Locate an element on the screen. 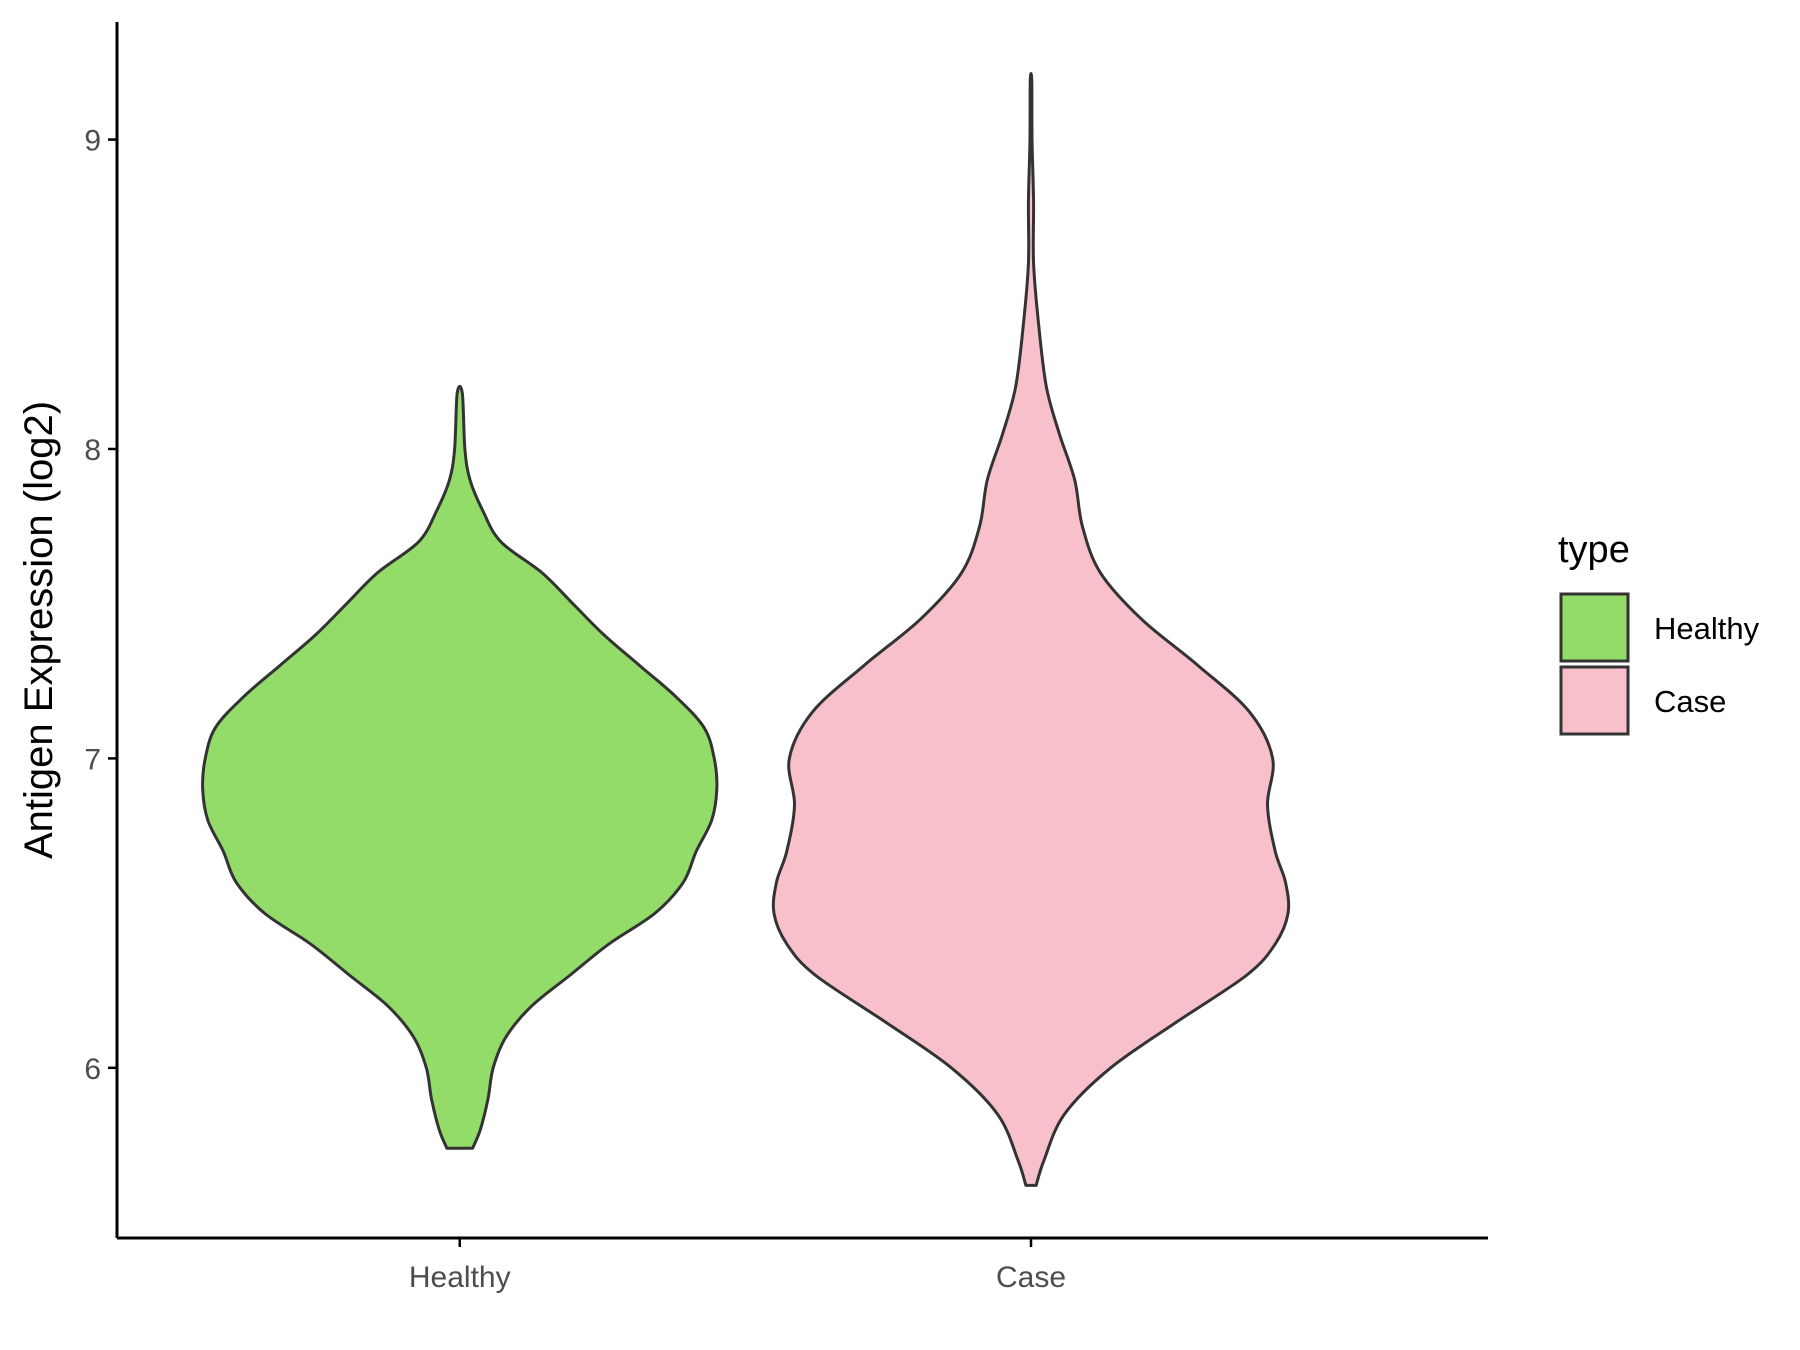 The width and height of the screenshot is (1800, 1350). legend: type Healthy Case is located at coordinates (1659, 632).